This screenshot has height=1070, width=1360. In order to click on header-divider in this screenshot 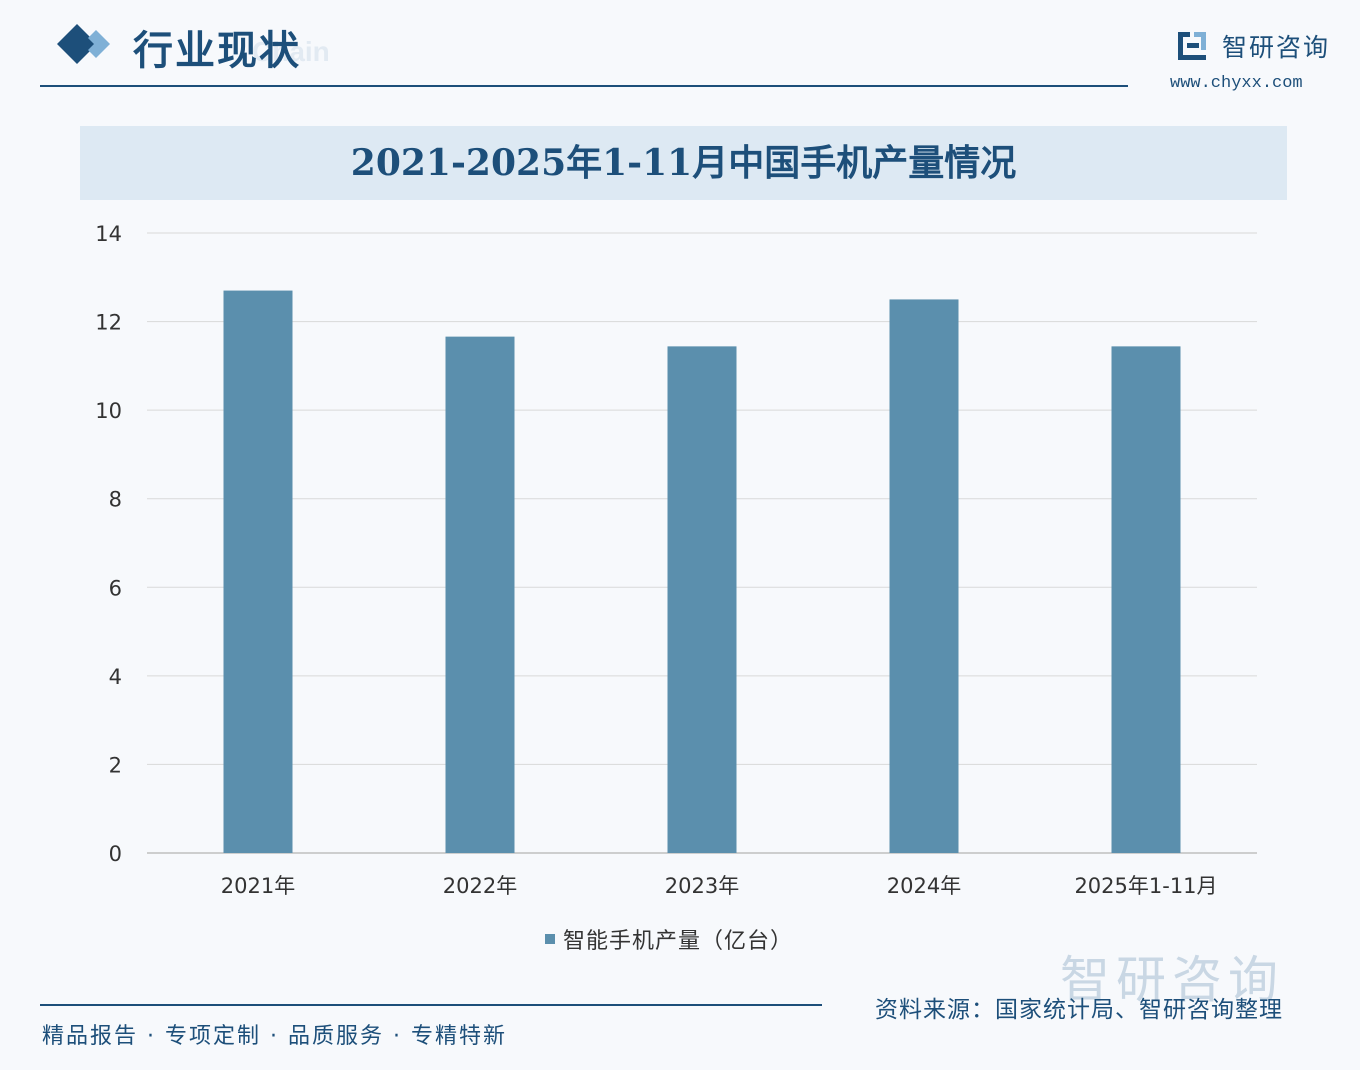, I will do `click(584, 86)`.